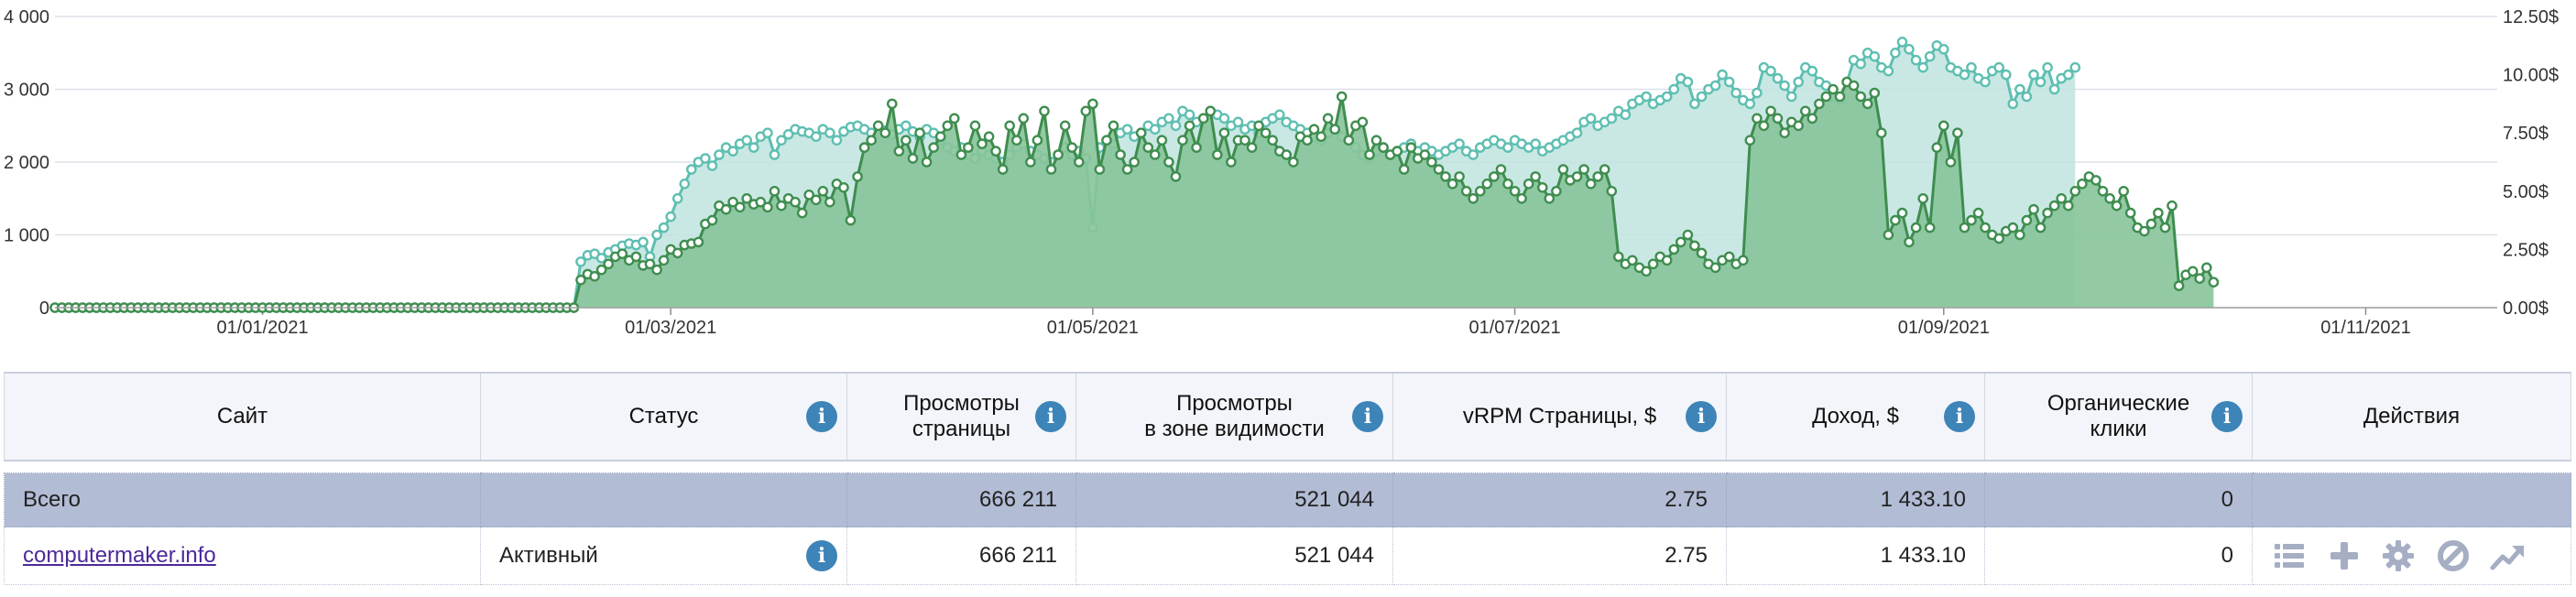 This screenshot has width=2576, height=597. What do you see at coordinates (1560, 416) in the screenshot?
I see `col-header-vrpm: vRPM Страницы, $ i` at bounding box center [1560, 416].